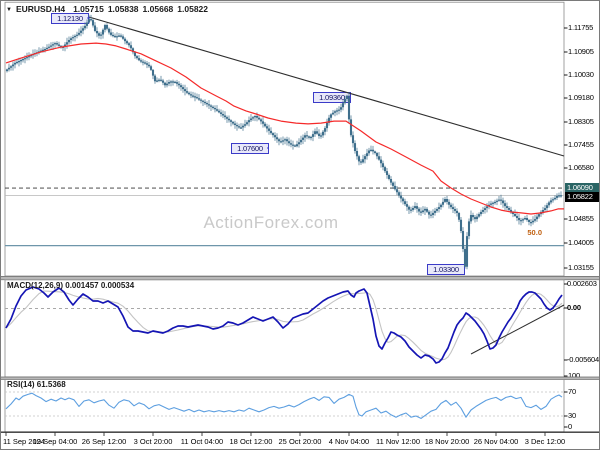 The height and width of the screenshot is (450, 600). Describe the element at coordinates (251, 441) in the screenshot. I see `time-axis-label: 18 Oct 12:00` at that location.